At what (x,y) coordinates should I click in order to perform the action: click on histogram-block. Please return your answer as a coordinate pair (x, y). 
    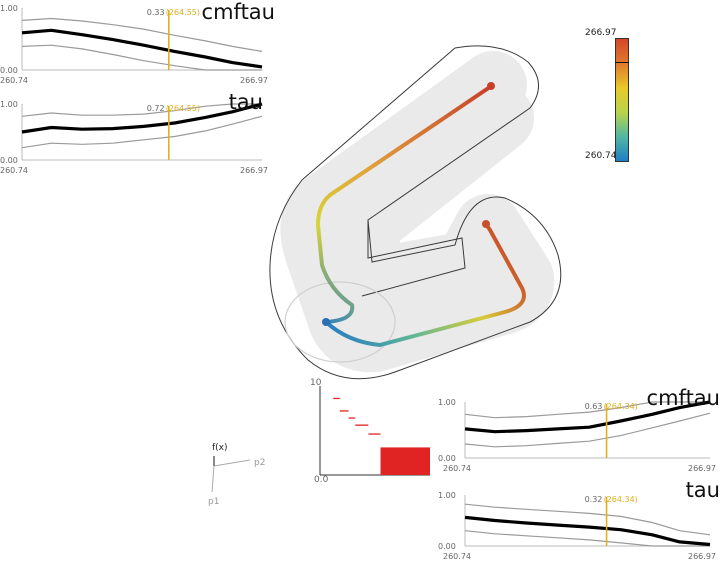
    Looking at the image, I should click on (405, 461).